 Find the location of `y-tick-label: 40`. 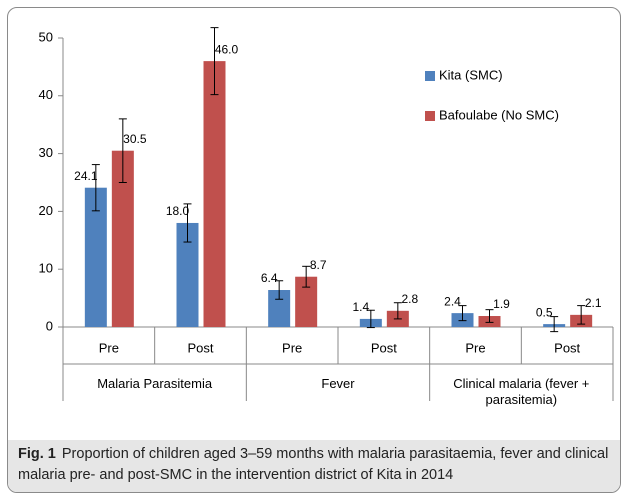

y-tick-label: 40 is located at coordinates (46, 94).